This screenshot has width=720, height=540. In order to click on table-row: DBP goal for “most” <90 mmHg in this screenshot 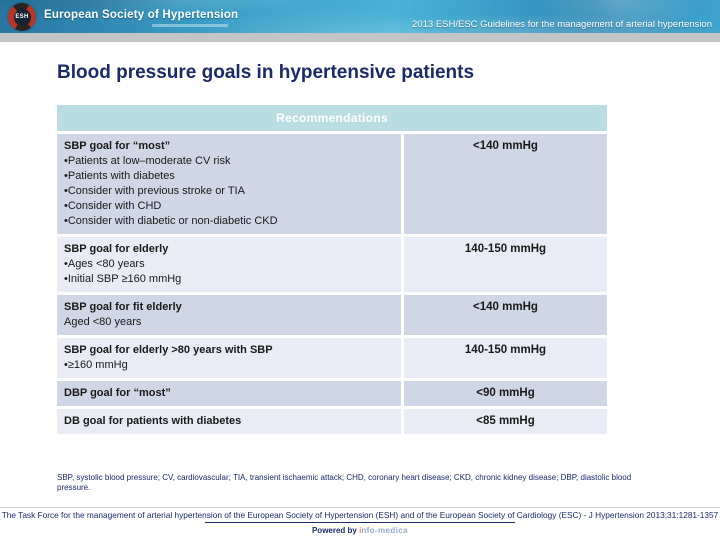, I will do `click(332, 393)`.